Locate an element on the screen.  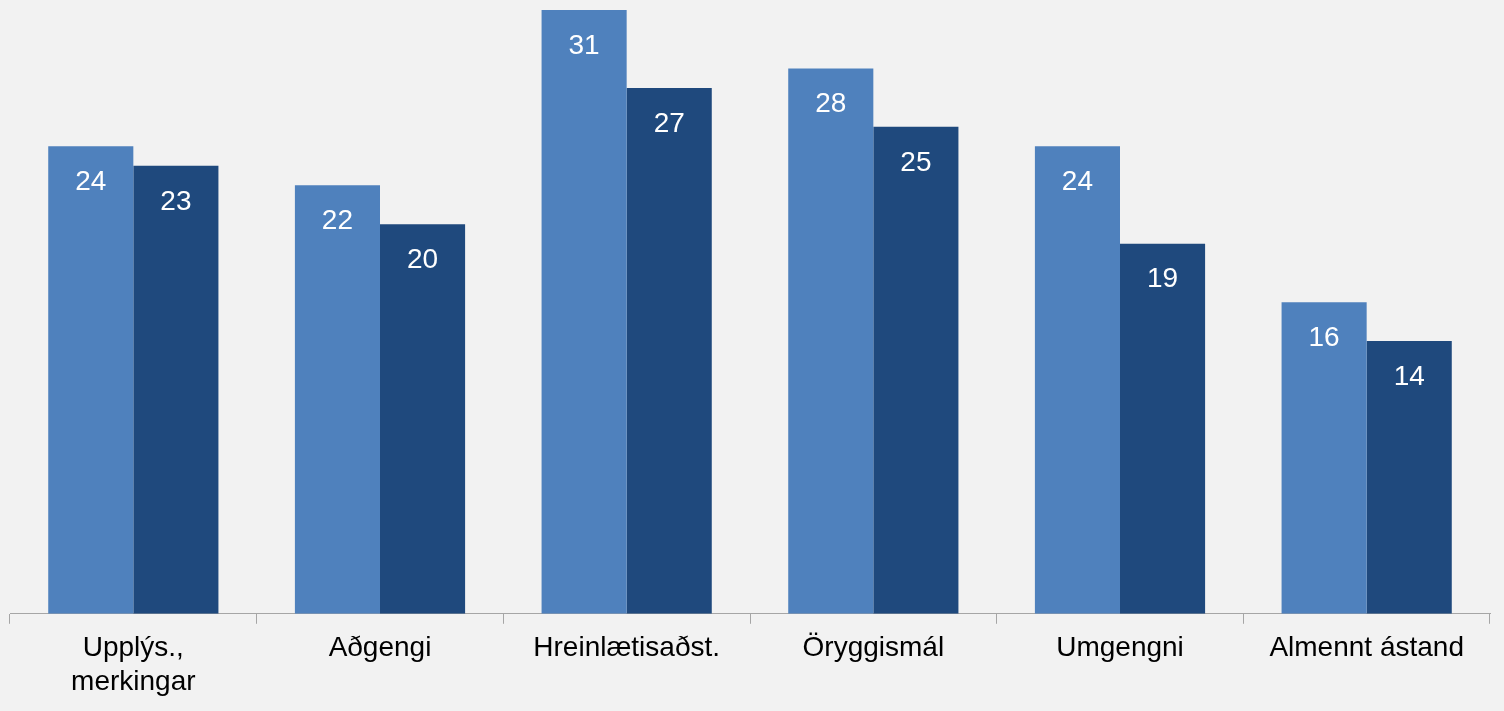
x-tick-label: Öryggismál is located at coordinates (873, 647).